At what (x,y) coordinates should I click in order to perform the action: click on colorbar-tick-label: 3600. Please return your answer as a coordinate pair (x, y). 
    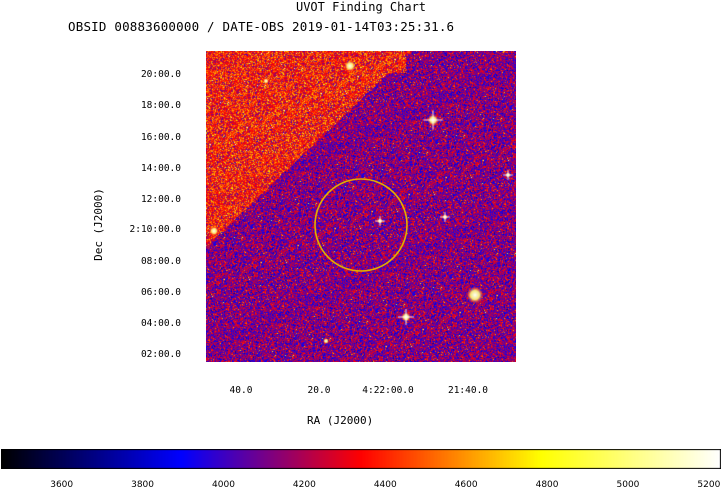
    Looking at the image, I should click on (62, 485).